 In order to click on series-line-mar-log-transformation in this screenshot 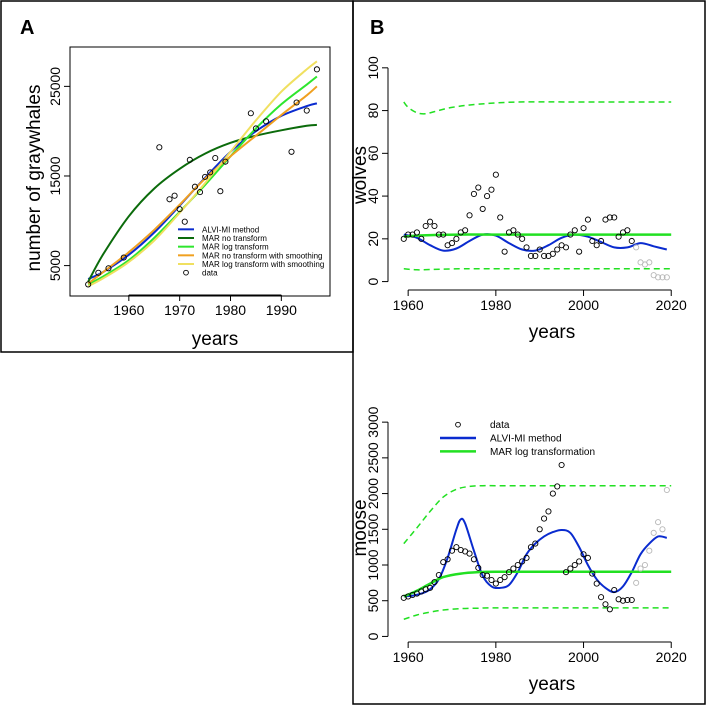, I will do `click(537, 235)`.